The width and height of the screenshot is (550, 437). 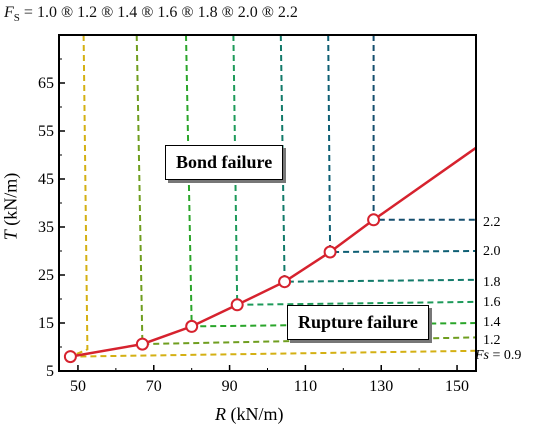 I want to click on fs09-value: = 0.9, so click(x=505, y=355).